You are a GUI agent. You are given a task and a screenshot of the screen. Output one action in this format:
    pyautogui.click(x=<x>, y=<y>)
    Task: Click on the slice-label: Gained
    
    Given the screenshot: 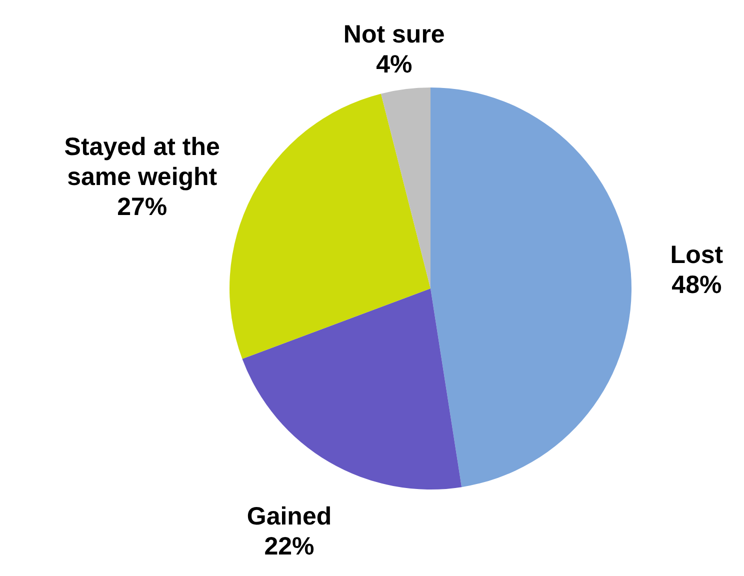 What is the action you would take?
    pyautogui.click(x=289, y=516)
    